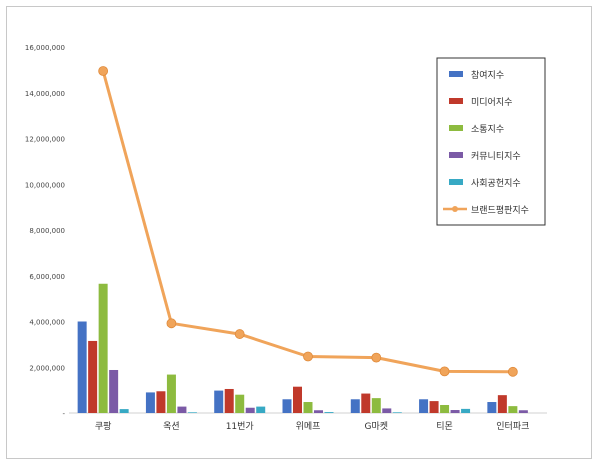  I want to click on y-tick-label: 14,000,000, so click(45, 94).